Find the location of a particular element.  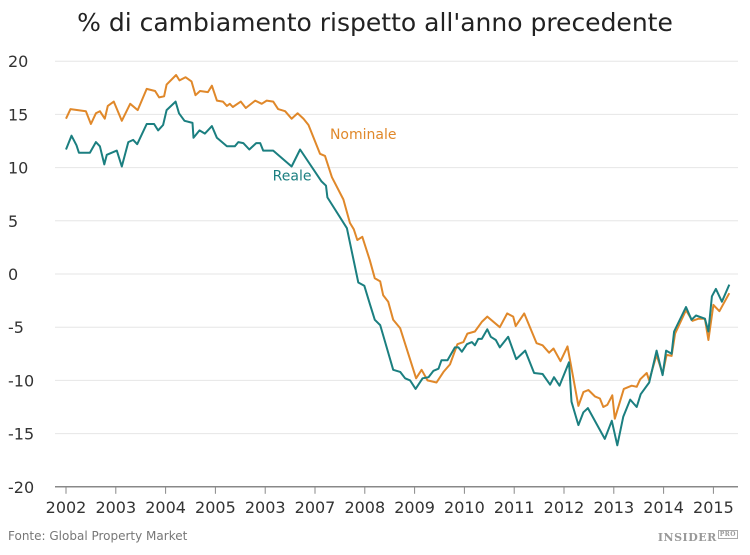

logo-text: INSIDER is located at coordinates (687, 537).